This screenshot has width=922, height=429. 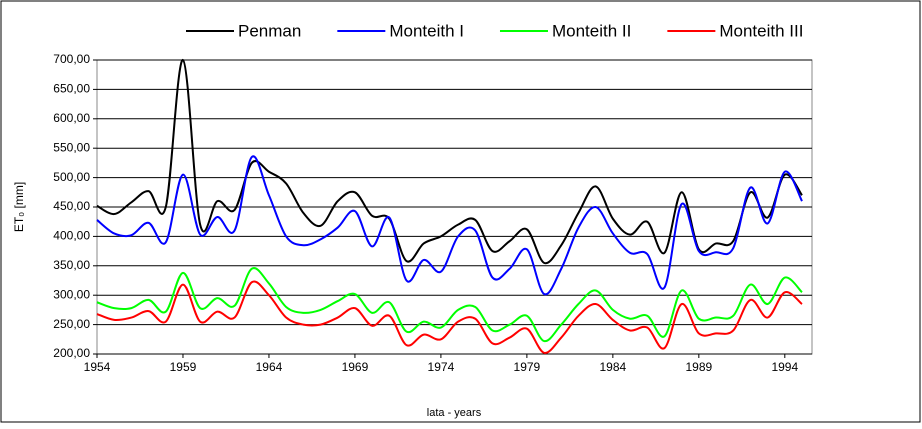 I want to click on legend-label: Penman, so click(x=269, y=30).